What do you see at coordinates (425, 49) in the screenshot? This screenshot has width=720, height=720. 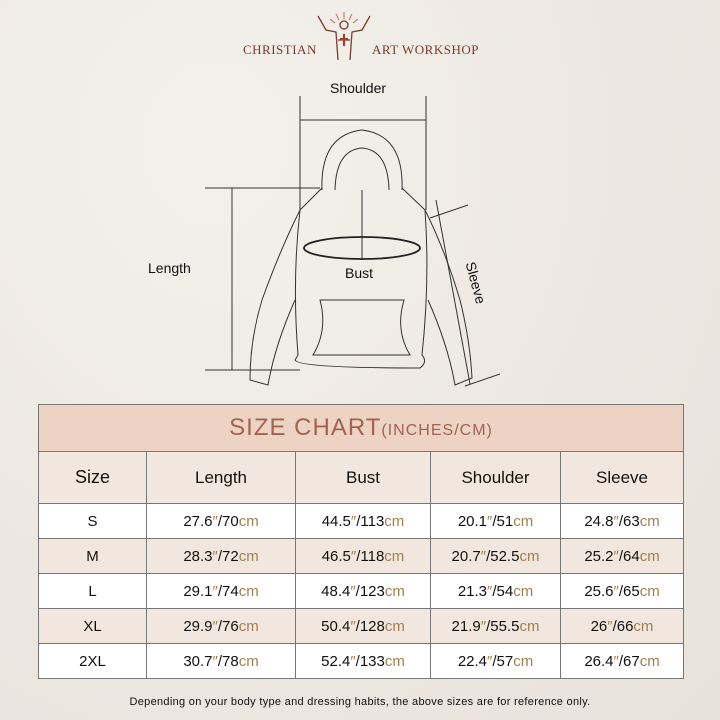 I see `brand-right: ART WORKSHOP` at bounding box center [425, 49].